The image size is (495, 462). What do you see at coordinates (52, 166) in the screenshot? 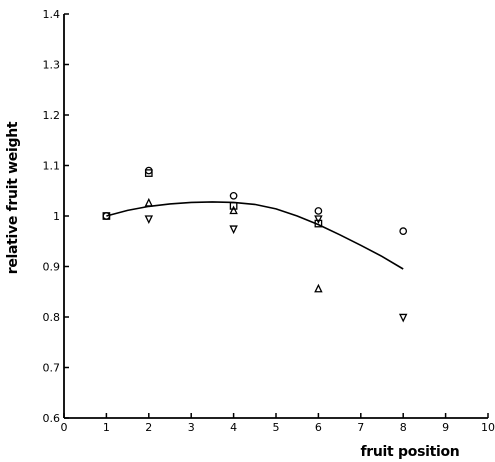
I see `y-tick-label: 1.1` at bounding box center [52, 166].